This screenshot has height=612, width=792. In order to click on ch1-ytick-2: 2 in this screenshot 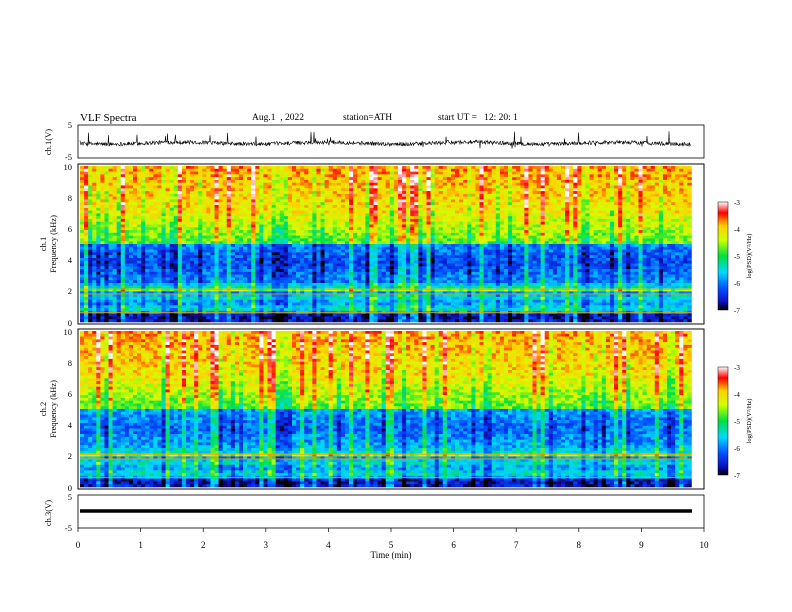, I will do `click(70, 291)`.